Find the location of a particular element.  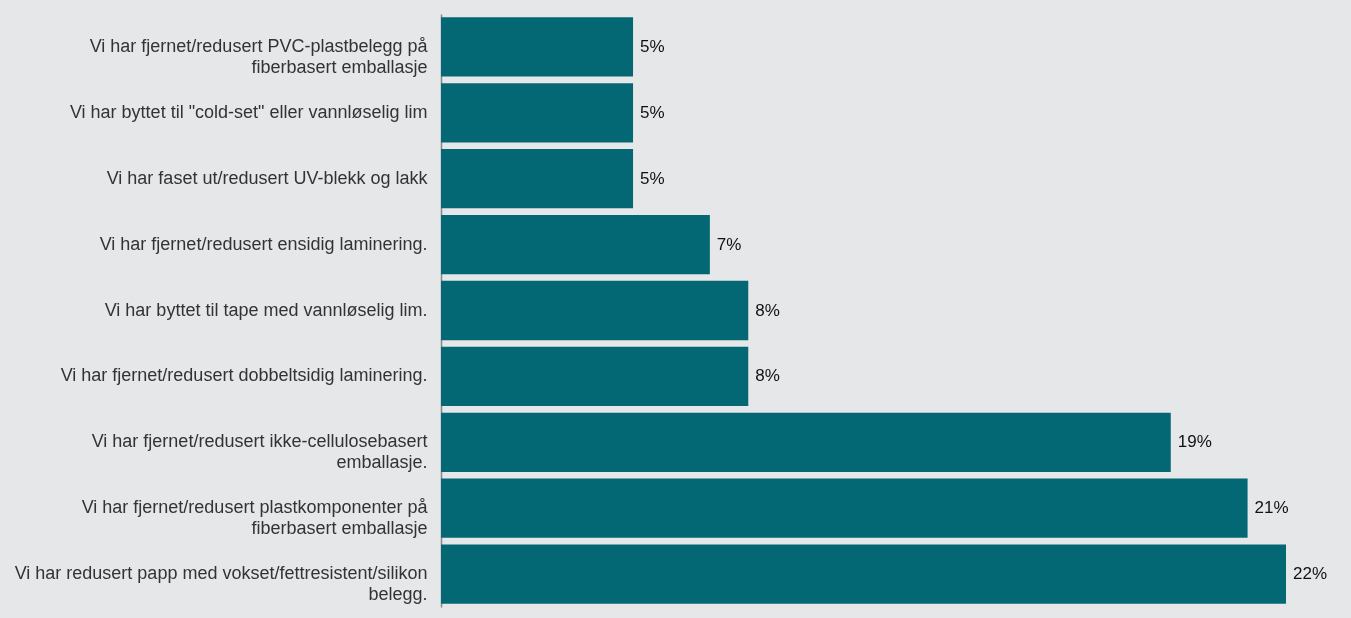

y-tick-label: Vi har fjernet/redusert ikke-cellulosebasert emballasje. is located at coordinates (259, 452).